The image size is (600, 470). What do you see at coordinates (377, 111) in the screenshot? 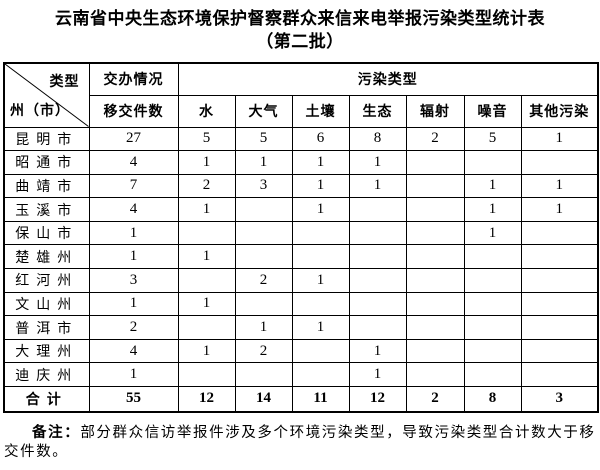
I see `header-ecology: 生态` at bounding box center [377, 111].